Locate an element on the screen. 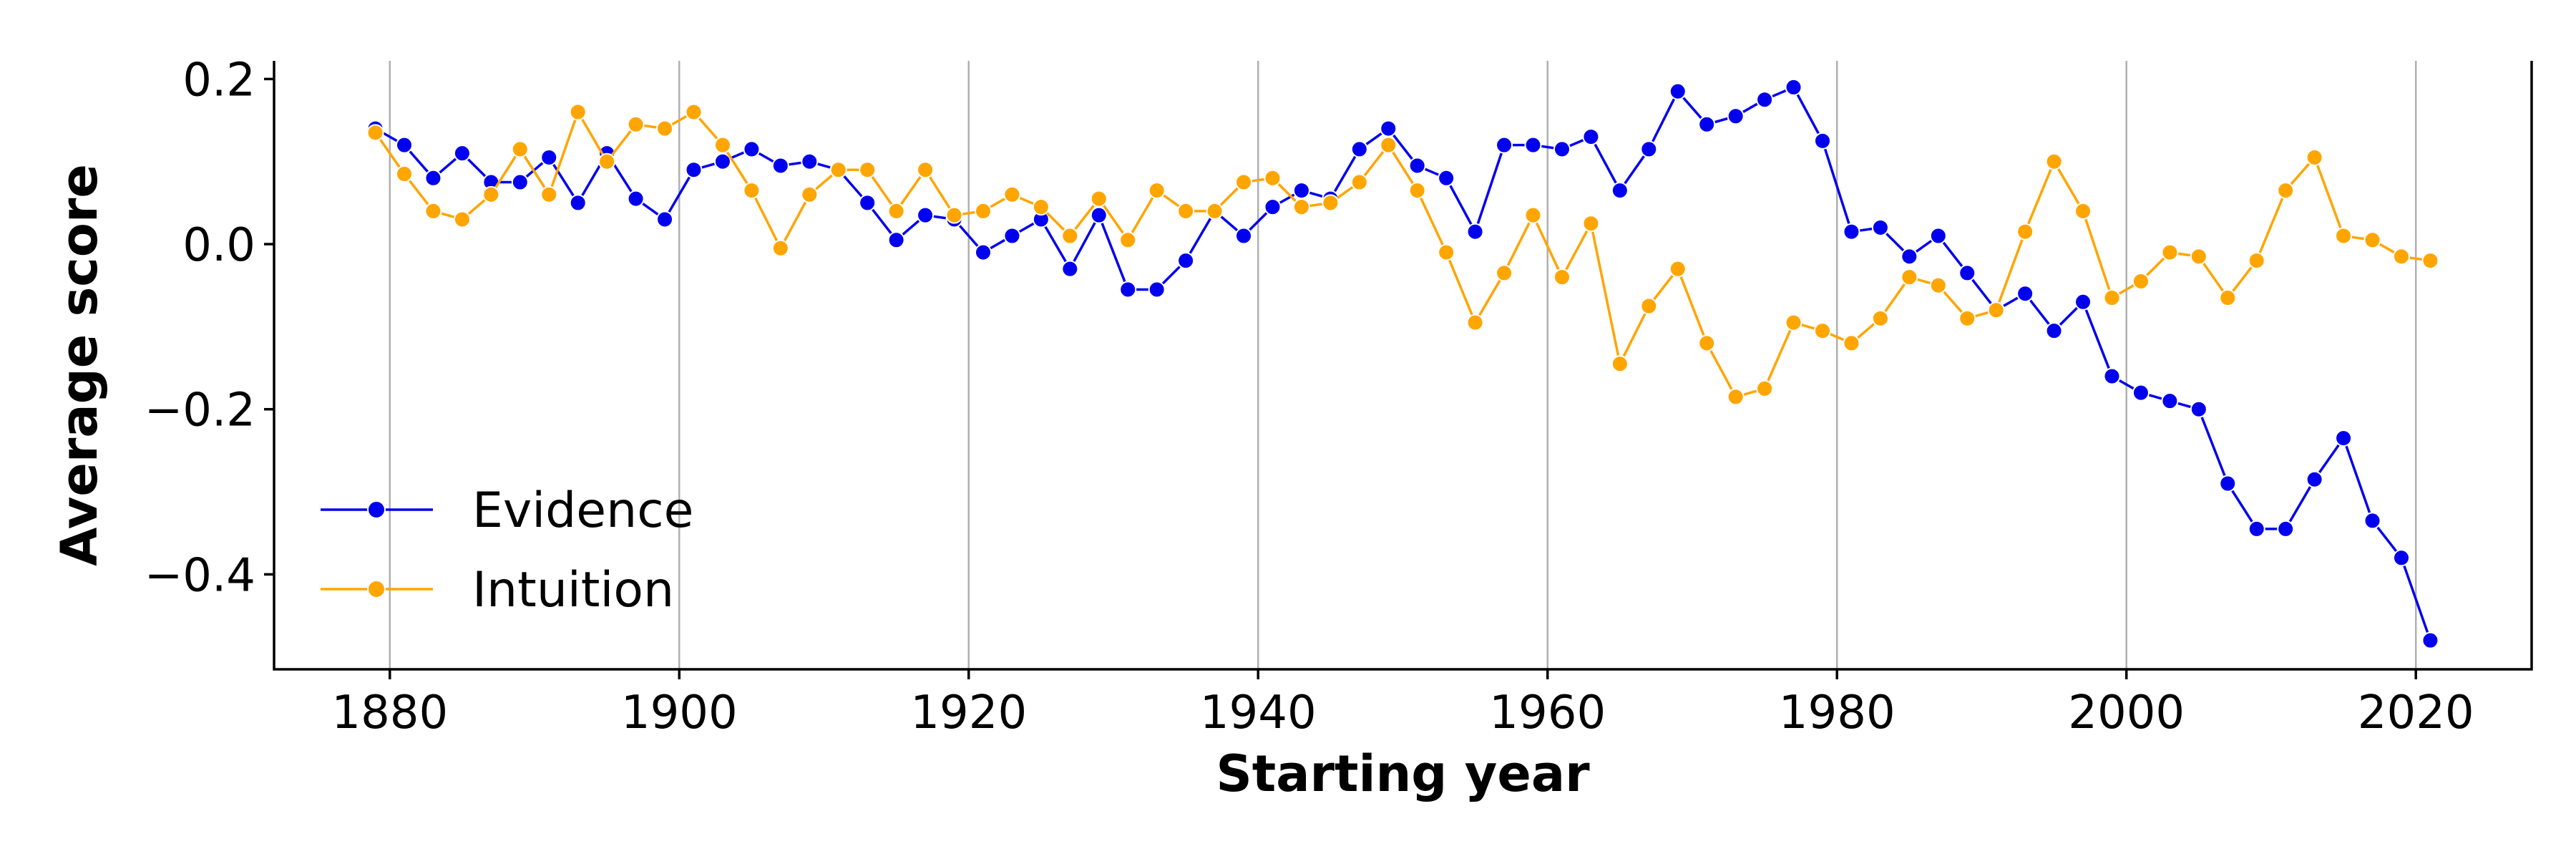  legend-item-intuition: Intuition is located at coordinates (497, 590).